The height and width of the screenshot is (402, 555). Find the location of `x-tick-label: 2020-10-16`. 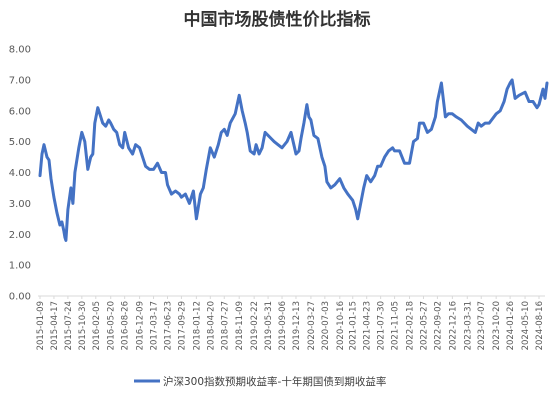

x-tick-label: 2020-10-16 is located at coordinates (341, 325).